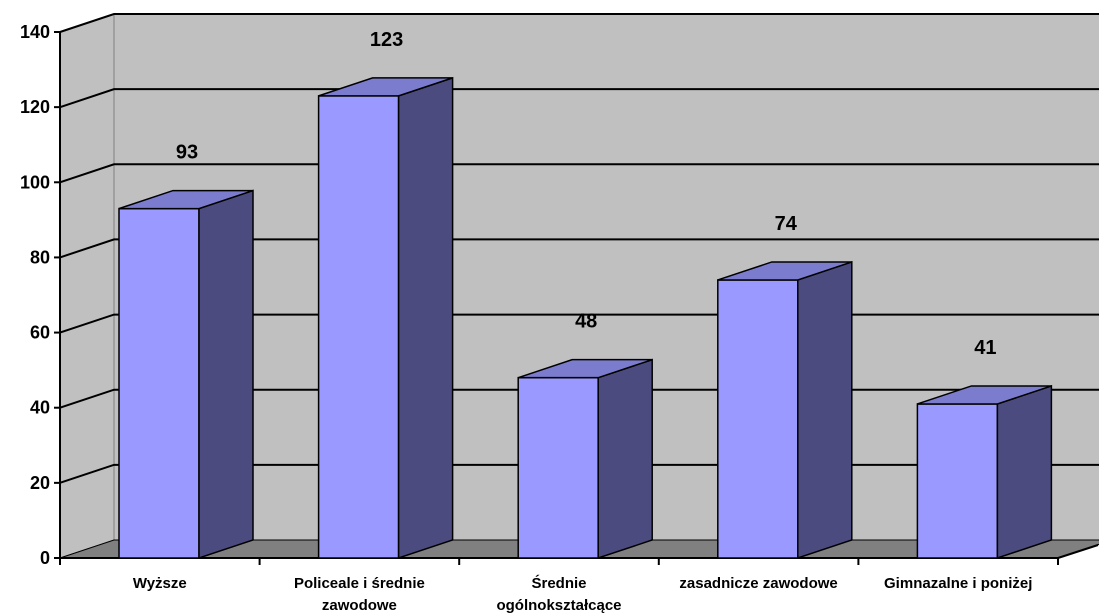 Image resolution: width=1099 pixels, height=613 pixels. What do you see at coordinates (586, 322) in the screenshot?
I see `data-label: 48` at bounding box center [586, 322].